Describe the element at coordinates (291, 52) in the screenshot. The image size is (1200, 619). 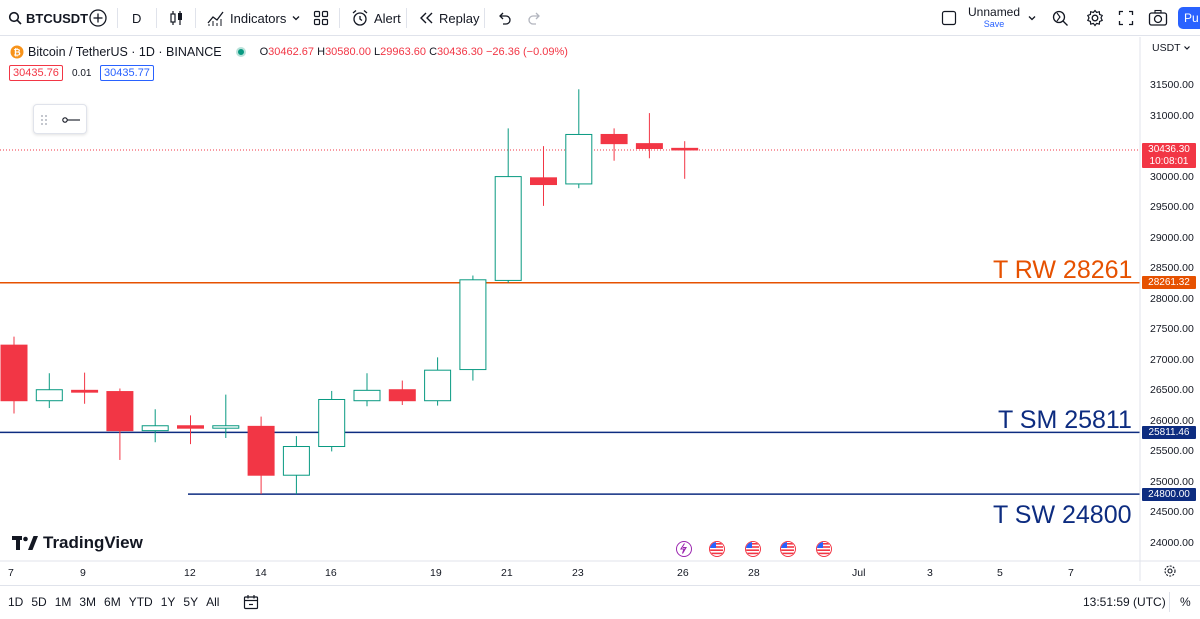
I see `open-value: 30462.67` at that location.